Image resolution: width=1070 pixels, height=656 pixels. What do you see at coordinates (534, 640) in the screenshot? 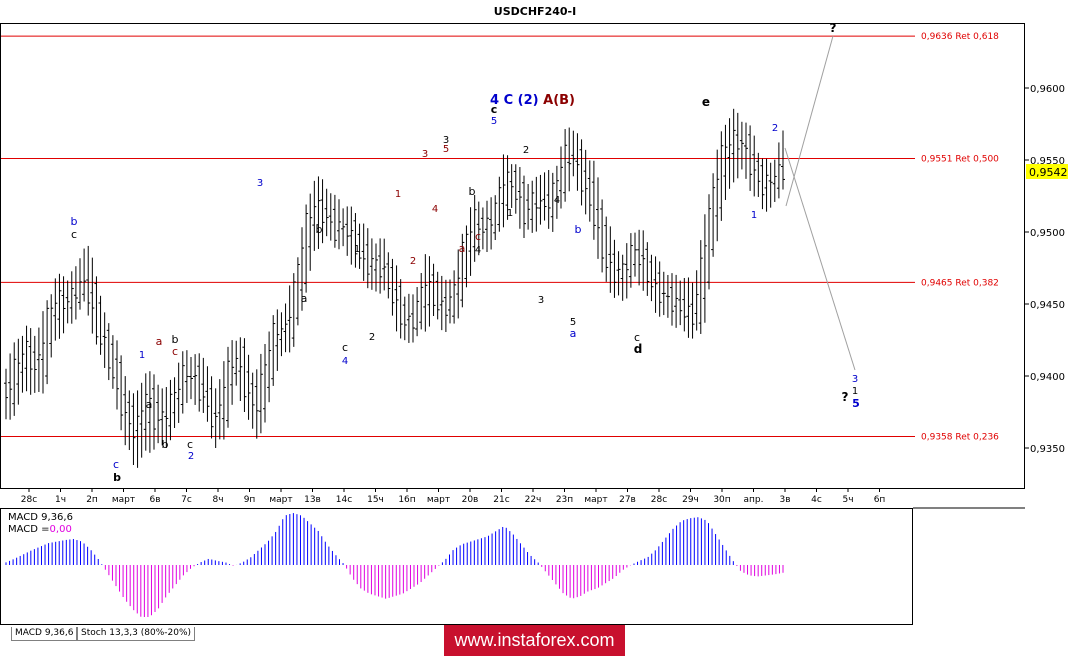
I see `instaforex-brand-banner: www.instaforex.com` at bounding box center [534, 640].